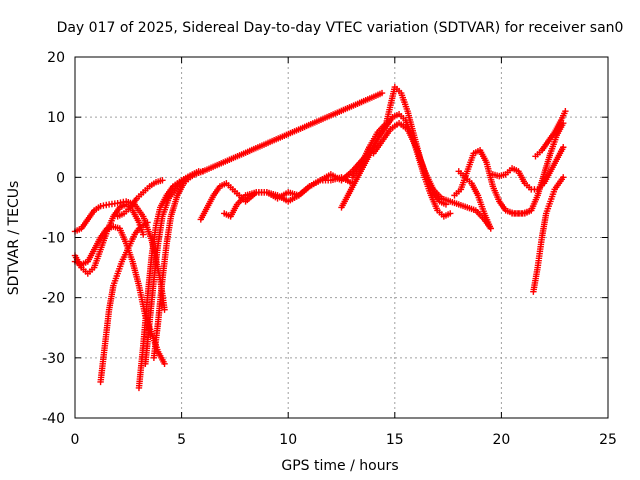  What do you see at coordinates (75, 440) in the screenshot?
I see `x-tick-label: 0` at bounding box center [75, 440].